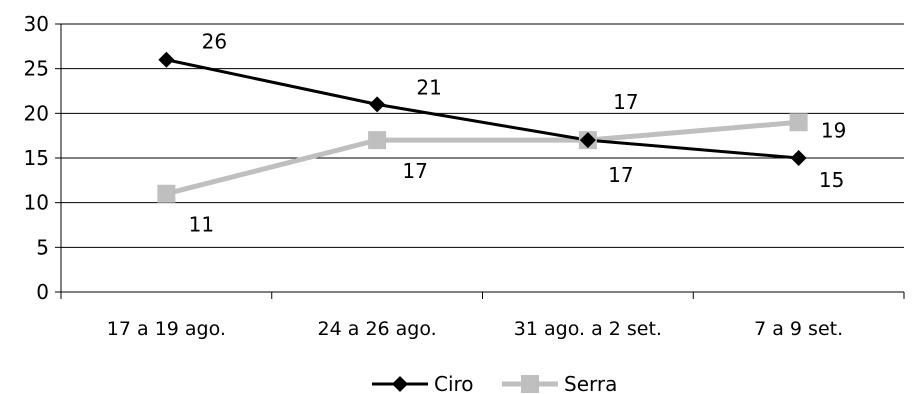 The width and height of the screenshot is (917, 394). I want to click on data-label: 19, so click(833, 130).